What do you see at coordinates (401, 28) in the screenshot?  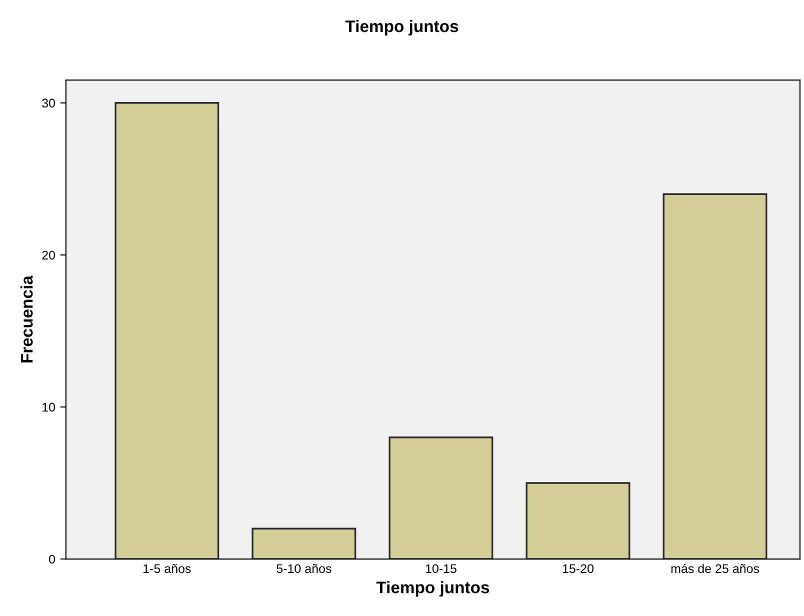 I see `chart-title: Tiempo juntos` at bounding box center [401, 28].